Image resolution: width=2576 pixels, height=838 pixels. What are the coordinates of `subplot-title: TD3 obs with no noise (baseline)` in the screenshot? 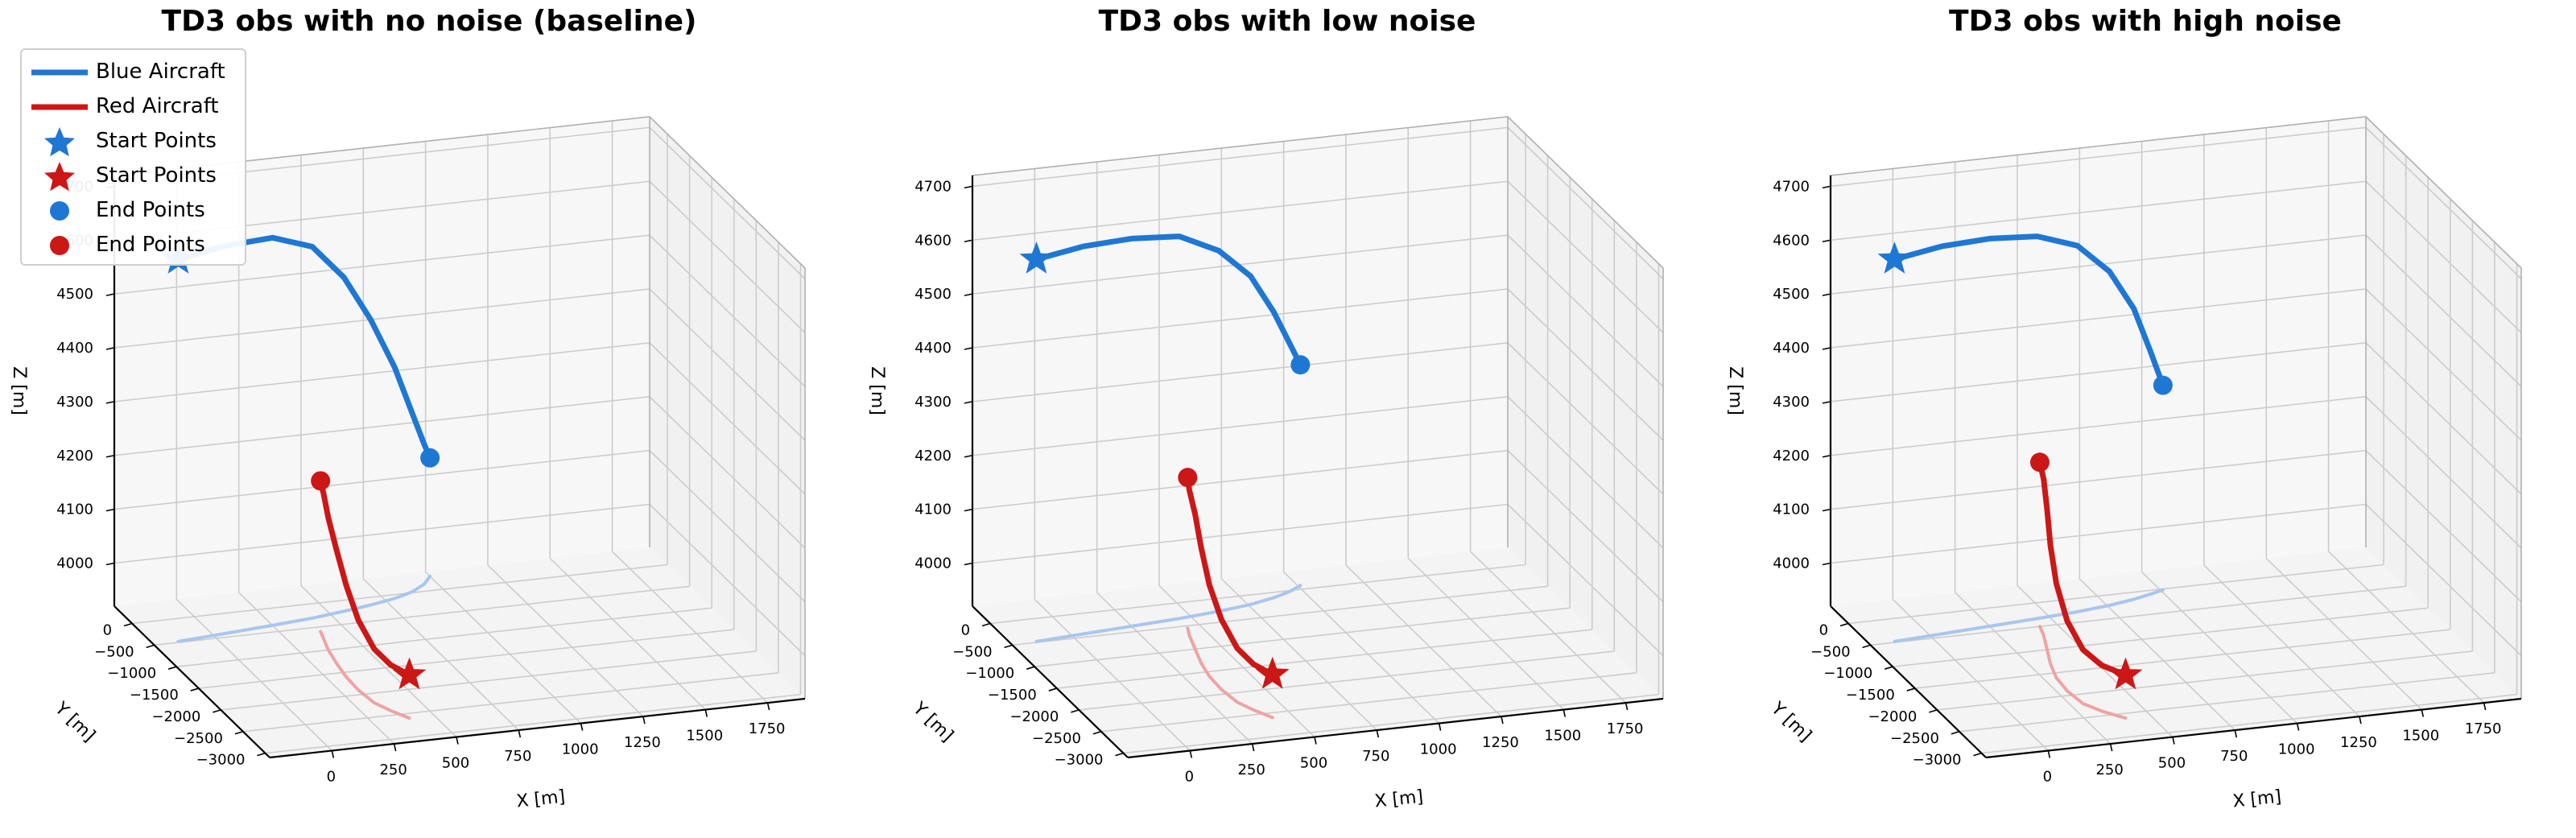 It's located at (429, 21).